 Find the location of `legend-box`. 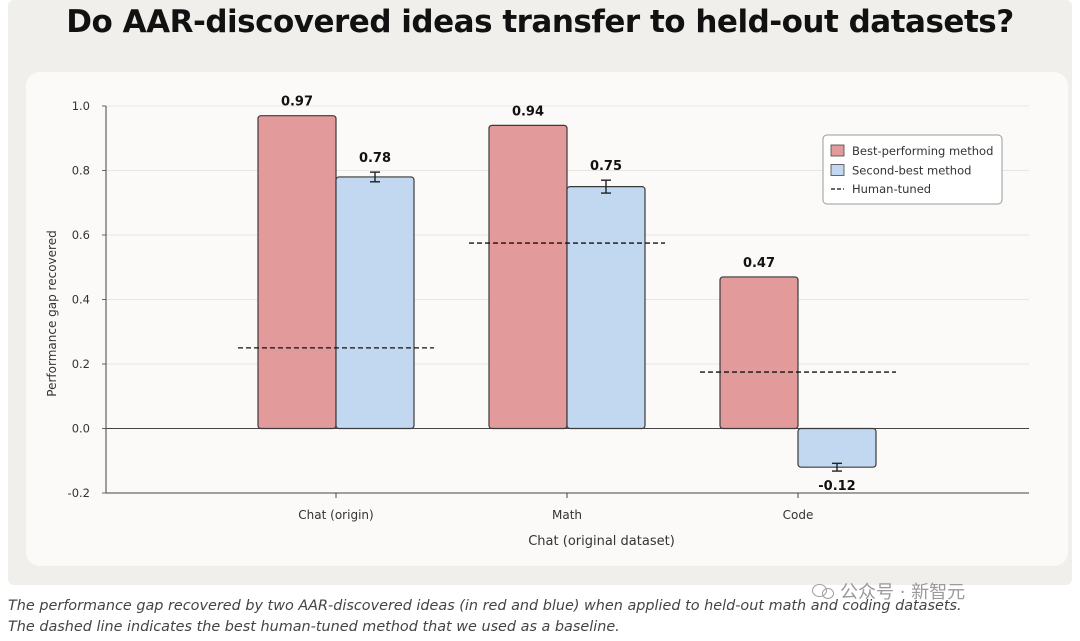

legend-box is located at coordinates (912, 169).